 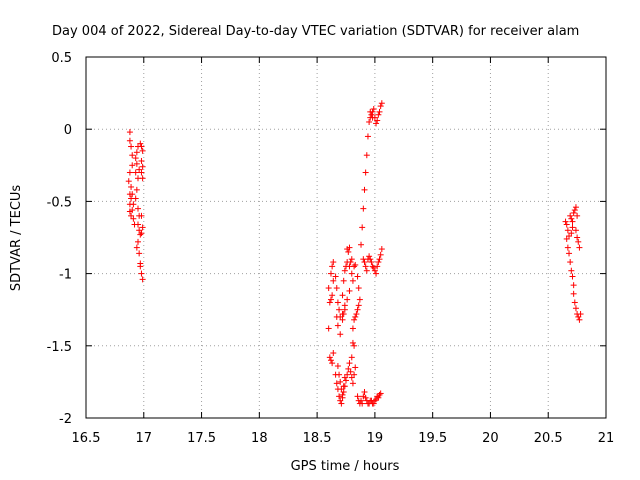 I want to click on x-tick-label: 17.5, so click(x=201, y=438).